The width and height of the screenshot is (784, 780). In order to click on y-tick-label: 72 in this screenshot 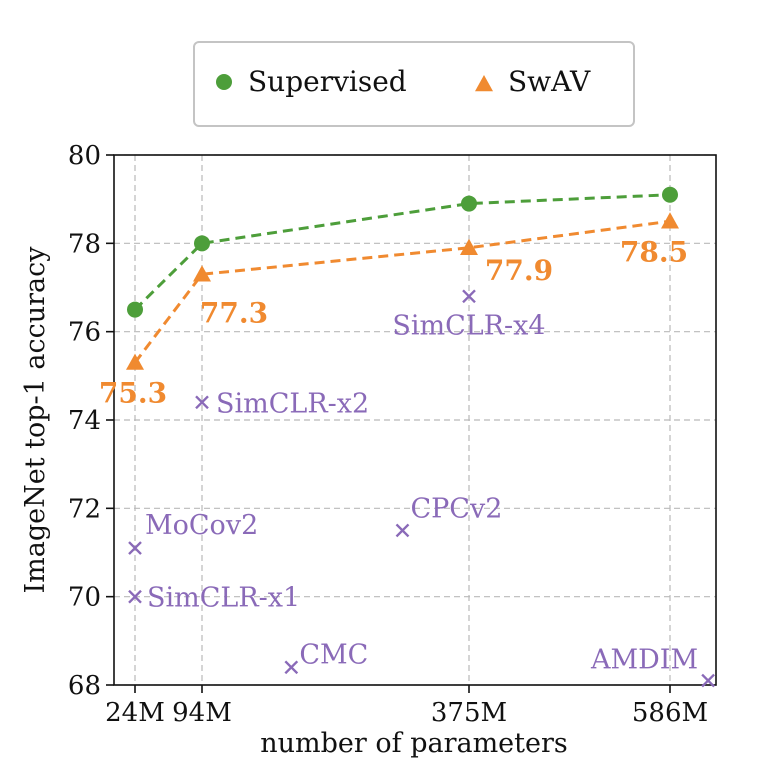, I will do `click(84, 509)`.